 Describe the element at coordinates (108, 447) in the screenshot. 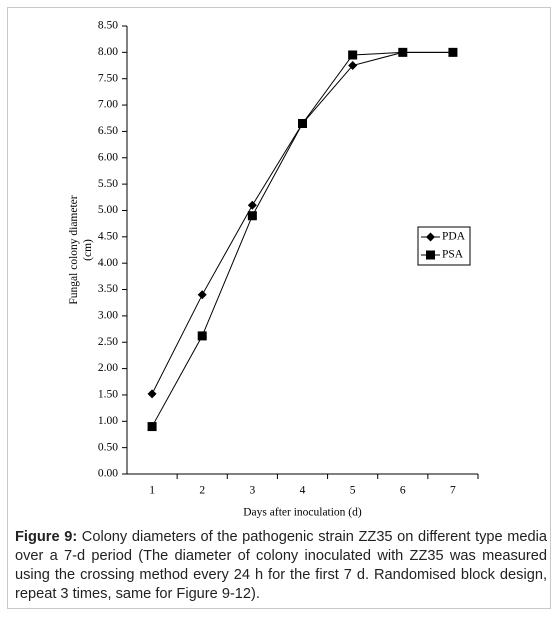

I see `y-tick-label: 0.50` at that location.